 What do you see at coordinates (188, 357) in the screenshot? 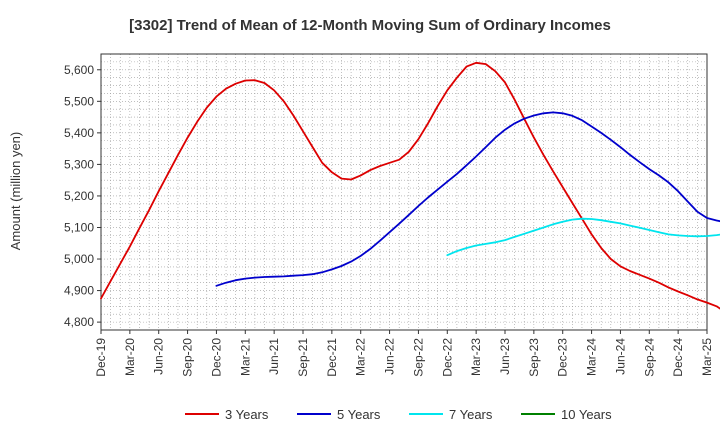
I see `x-tick-label: Sep-20` at bounding box center [188, 357].